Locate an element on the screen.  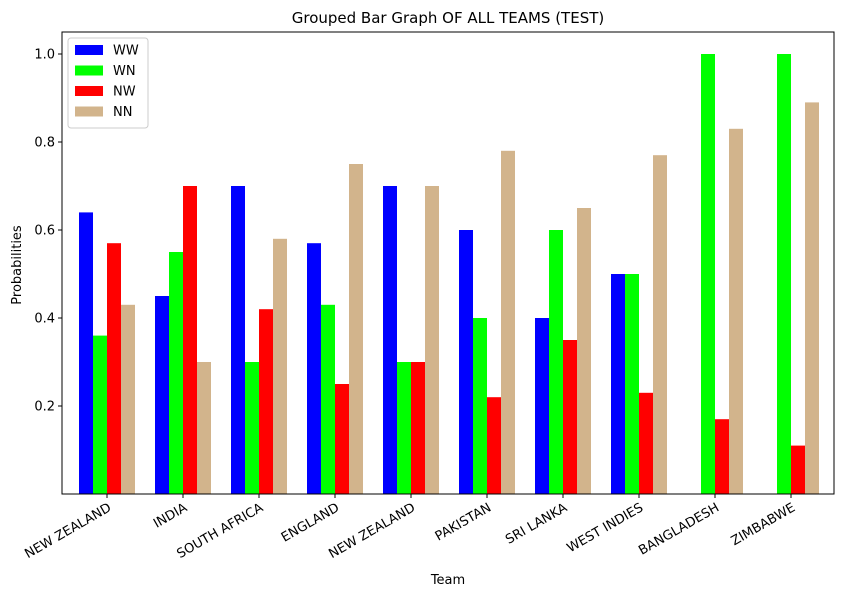
legend-swatch-wn is located at coordinates (89, 70).